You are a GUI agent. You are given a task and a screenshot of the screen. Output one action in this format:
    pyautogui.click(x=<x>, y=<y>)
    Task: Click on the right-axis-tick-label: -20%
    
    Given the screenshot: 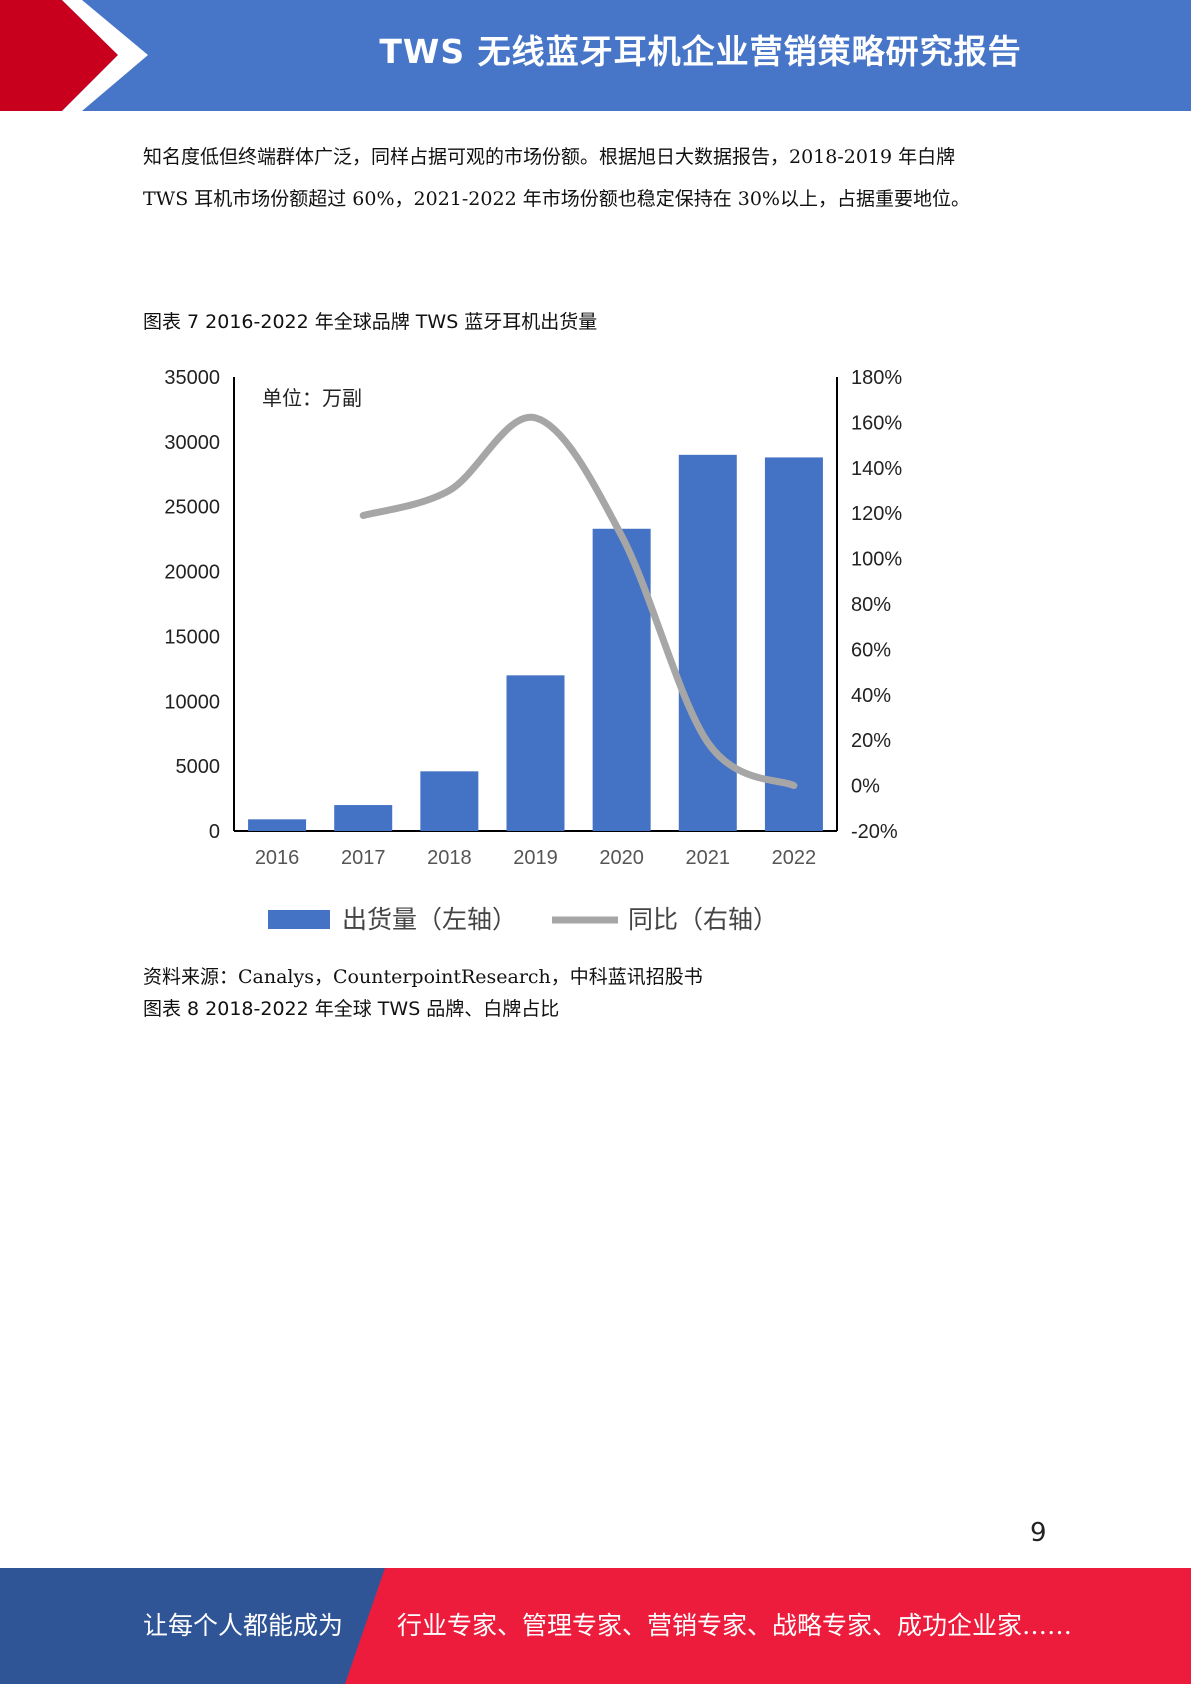 What is the action you would take?
    pyautogui.click(x=874, y=832)
    